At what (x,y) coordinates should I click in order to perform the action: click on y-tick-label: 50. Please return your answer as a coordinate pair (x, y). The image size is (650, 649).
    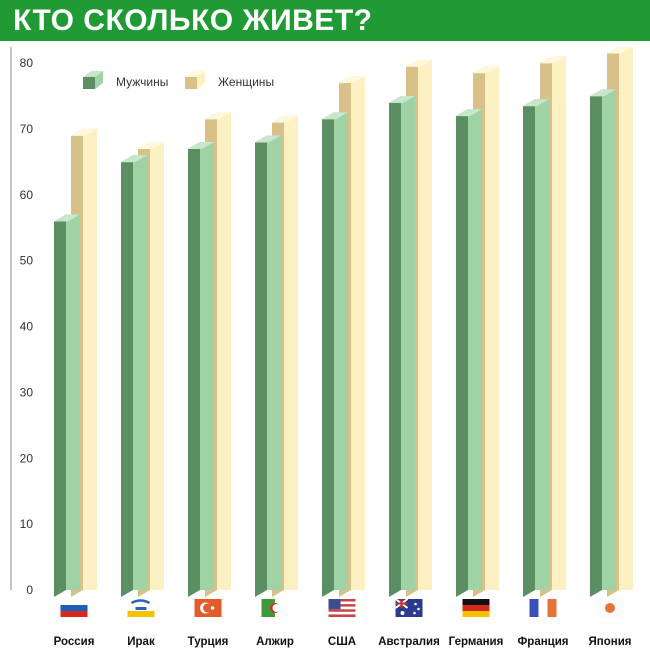
    Looking at the image, I should click on (27, 261).